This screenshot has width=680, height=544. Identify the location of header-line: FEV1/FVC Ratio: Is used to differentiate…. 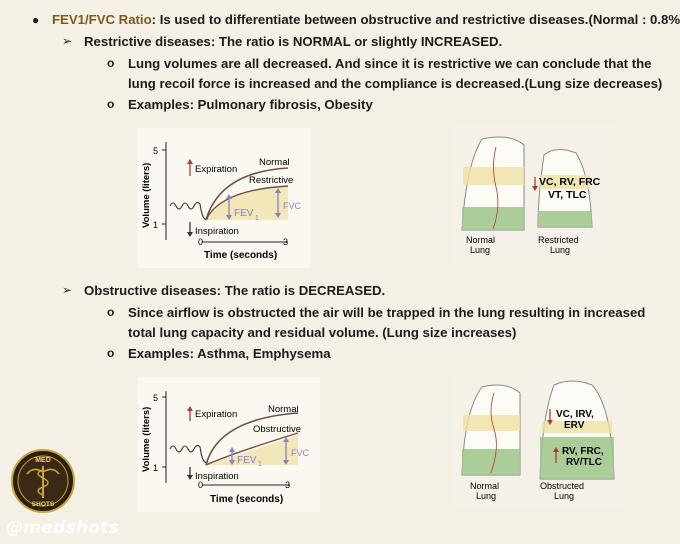
(366, 20).